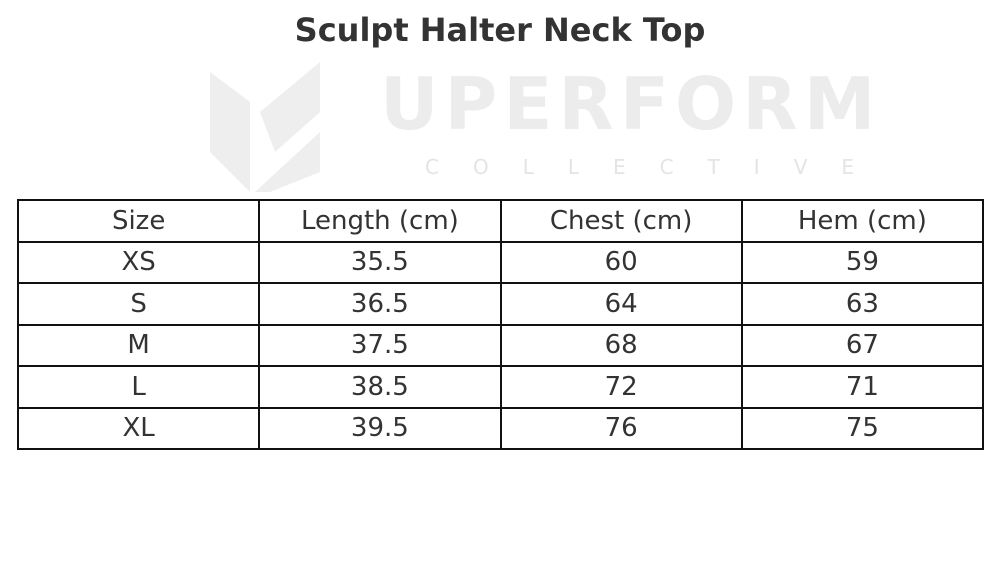 This screenshot has width=1000, height=580. I want to click on table-cell: 75, so click(862, 428).